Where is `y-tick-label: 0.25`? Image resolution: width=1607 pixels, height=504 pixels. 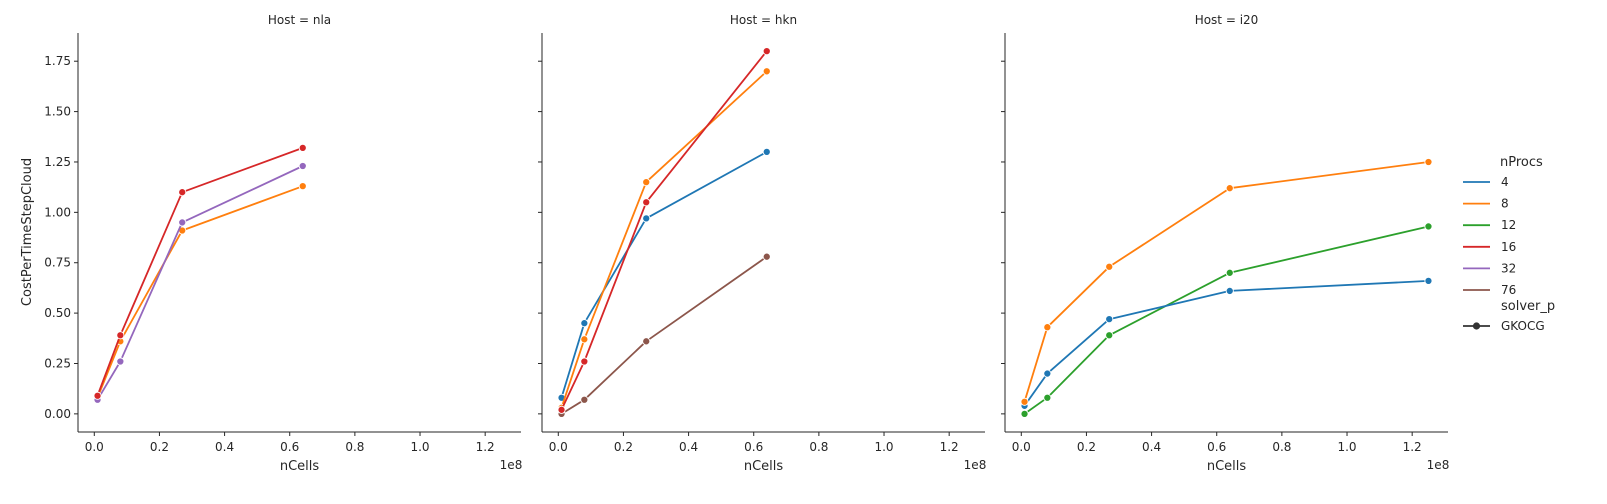
y-tick-label: 0.25 is located at coordinates (57, 363).